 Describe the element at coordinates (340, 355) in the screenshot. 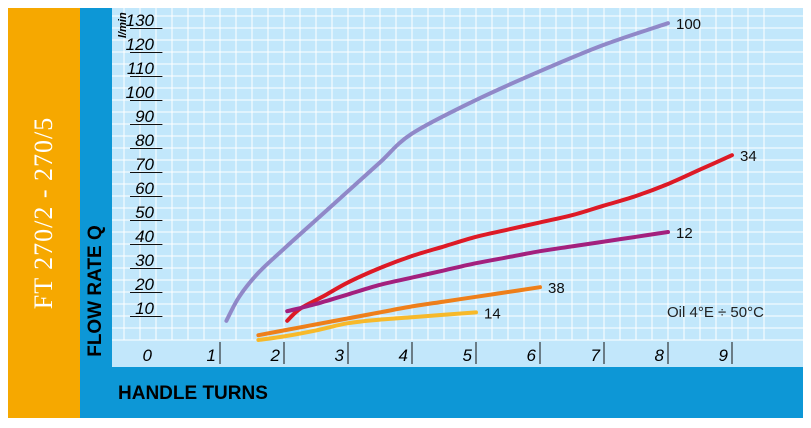

I see `x-tick-label: 3` at that location.